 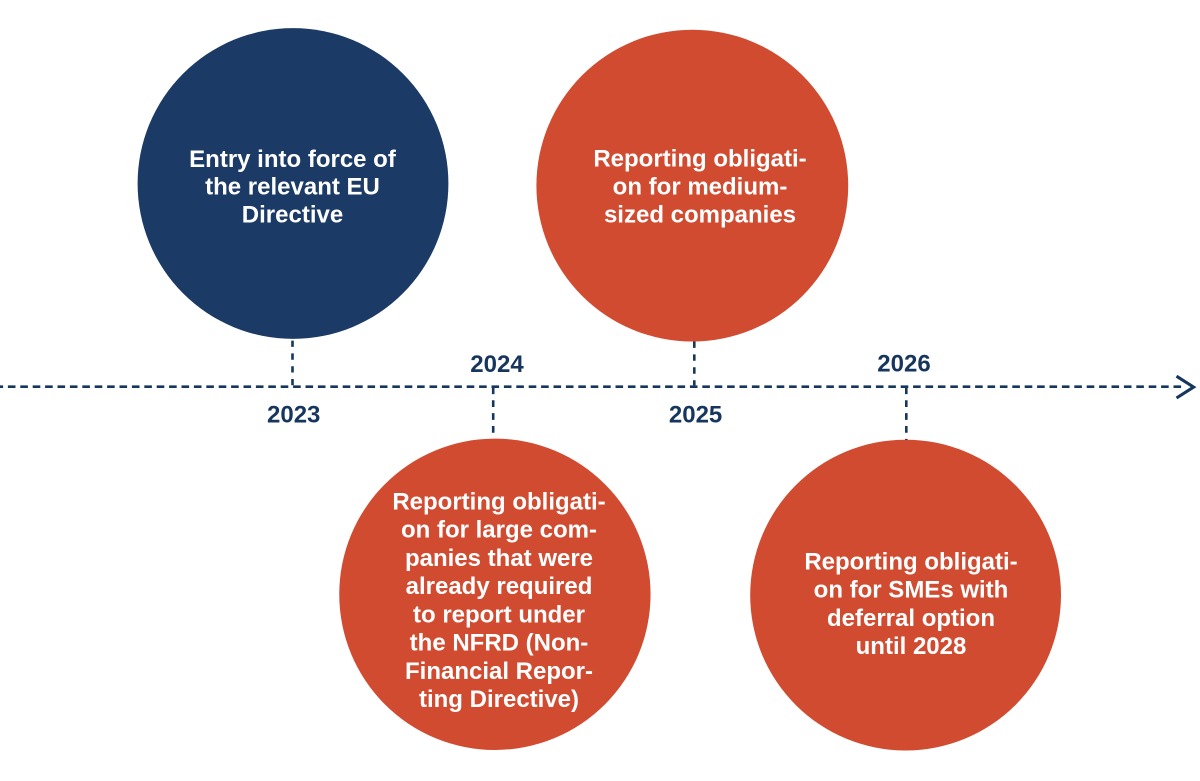 I want to click on svg-text: the NFRD (Non-, so click(x=499, y=643).